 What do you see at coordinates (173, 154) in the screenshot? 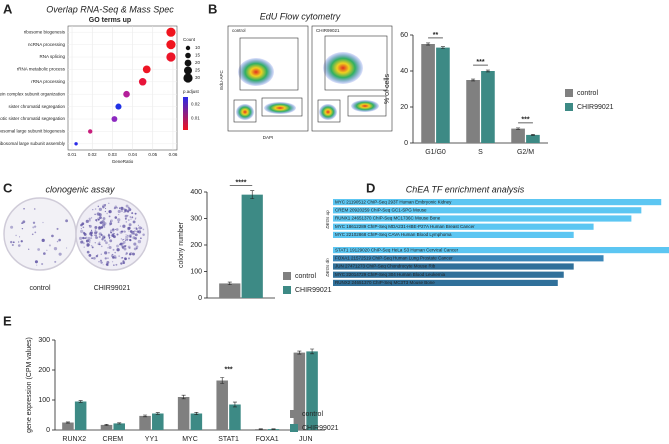
I see `x-tick-label: 0.06` at bounding box center [173, 154].